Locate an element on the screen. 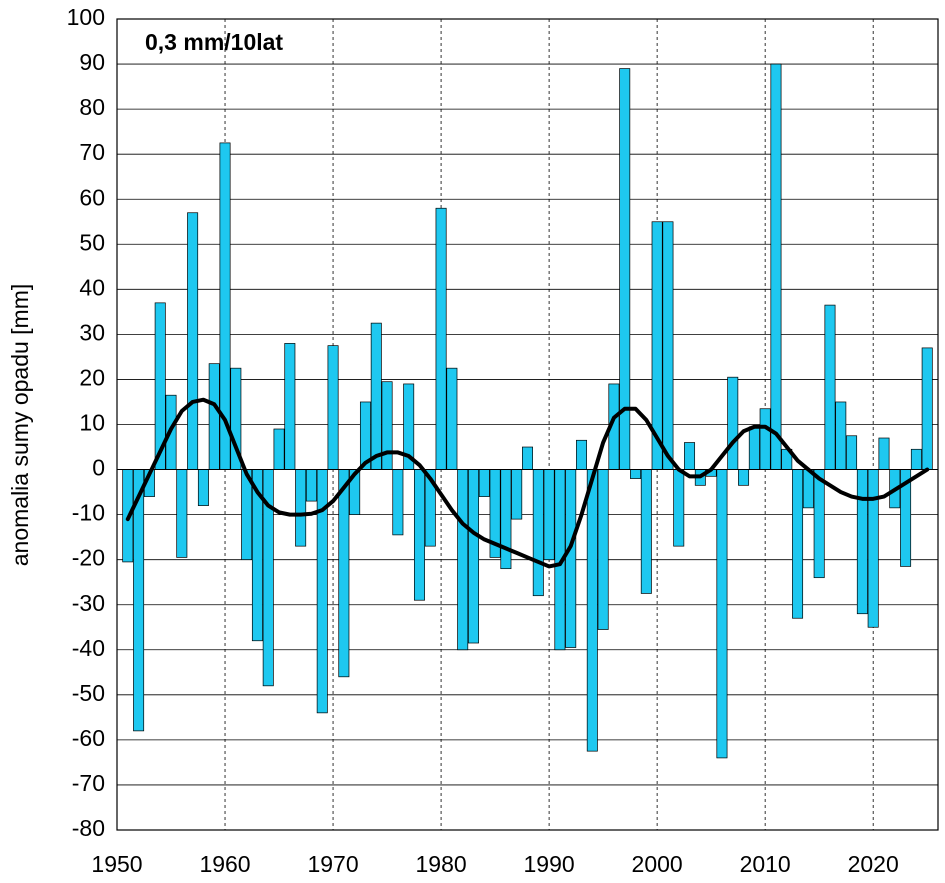 This screenshot has height=883, width=945. y-tick-label: -30 is located at coordinates (88, 603).